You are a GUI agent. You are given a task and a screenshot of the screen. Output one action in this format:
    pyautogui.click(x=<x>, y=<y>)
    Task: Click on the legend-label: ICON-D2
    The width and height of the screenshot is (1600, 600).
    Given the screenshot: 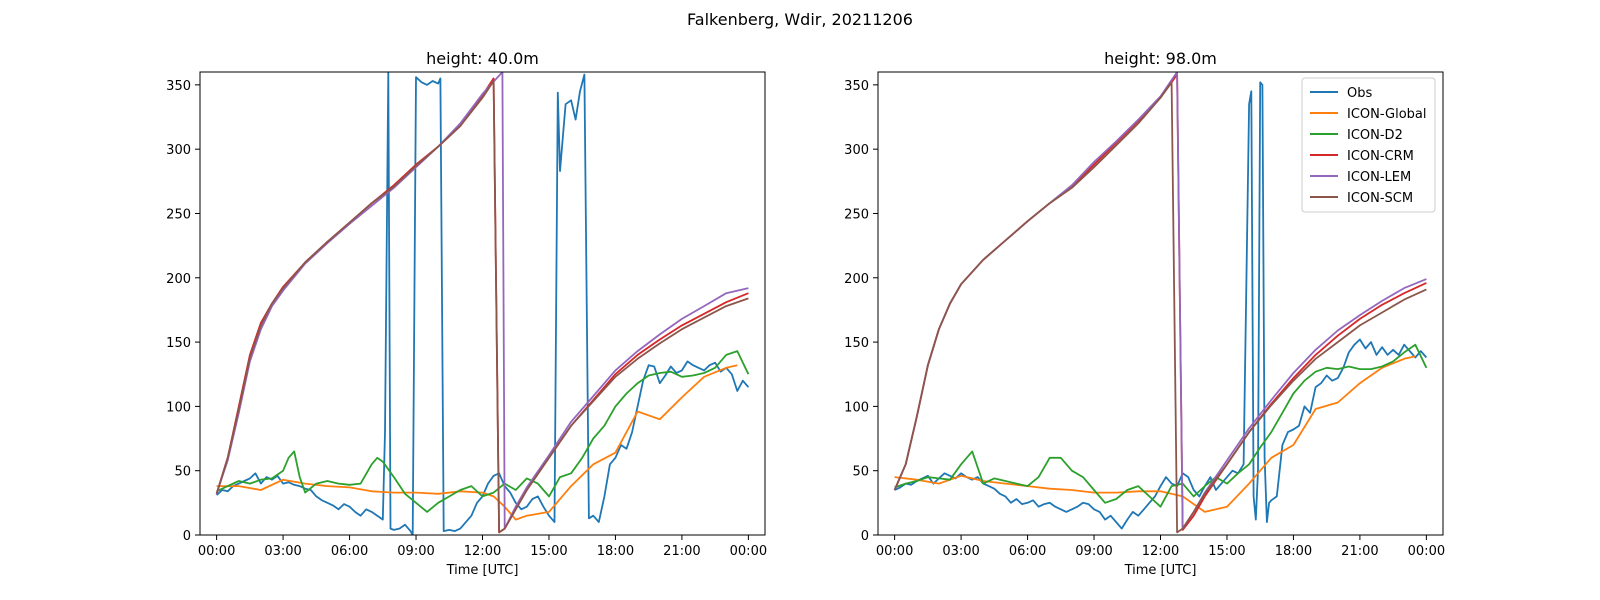 What is the action you would take?
    pyautogui.click(x=1375, y=135)
    